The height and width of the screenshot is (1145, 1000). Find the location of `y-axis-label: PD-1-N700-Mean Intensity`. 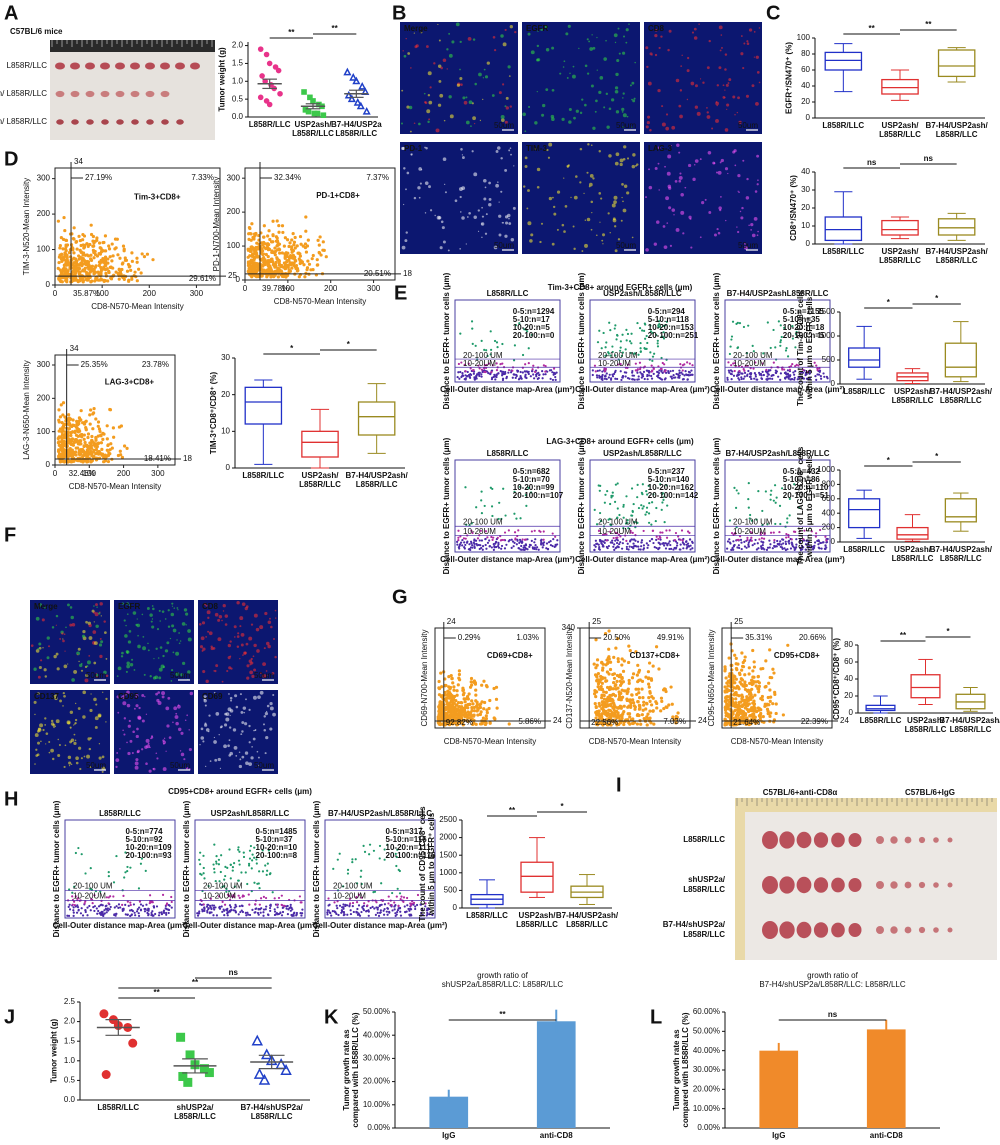

y-axis-label: PD-1-N700-Mean Intensity is located at coordinates (216, 224).